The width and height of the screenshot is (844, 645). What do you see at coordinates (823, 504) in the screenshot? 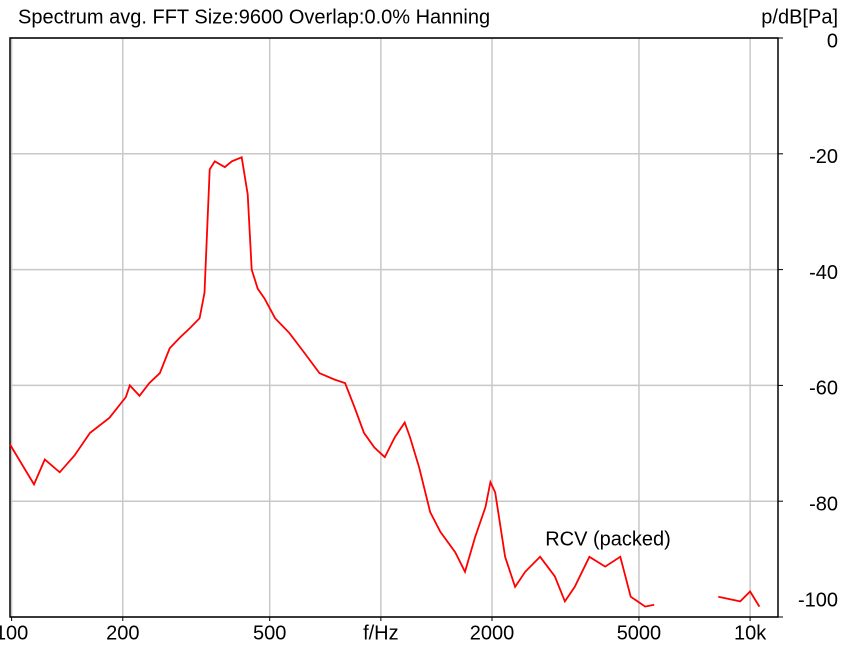
I see `y-tick-label: -80` at bounding box center [823, 504].